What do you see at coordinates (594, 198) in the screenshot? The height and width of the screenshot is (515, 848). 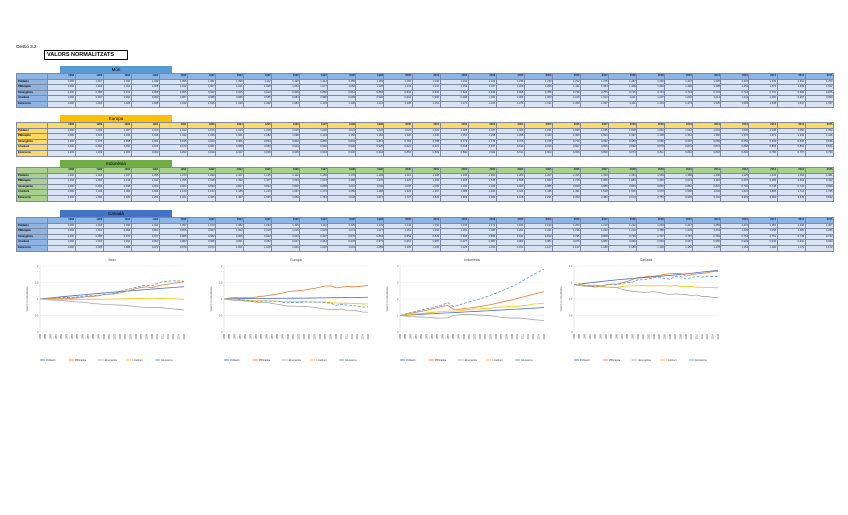 I see `cell: 2,489` at bounding box center [594, 198].